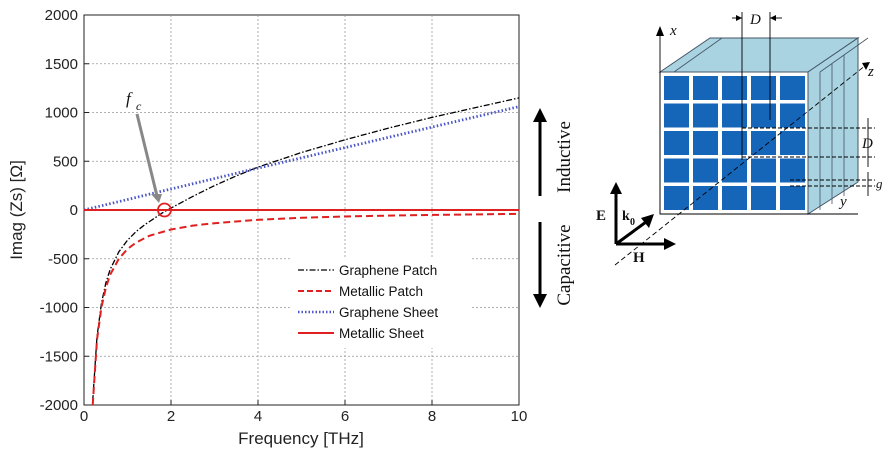 The height and width of the screenshot is (449, 882). What do you see at coordinates (164, 210) in the screenshot?
I see `fc-crossing-marker` at bounding box center [164, 210].